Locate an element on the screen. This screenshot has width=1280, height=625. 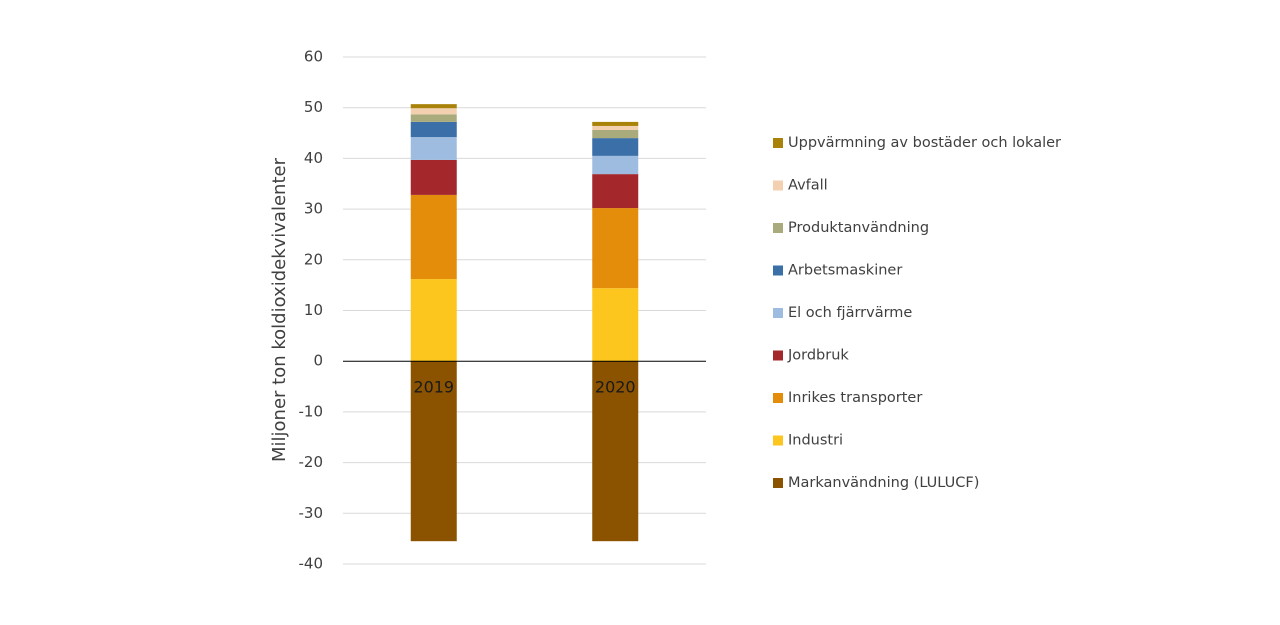
y-tick-label: 0 is located at coordinates (318, 361).